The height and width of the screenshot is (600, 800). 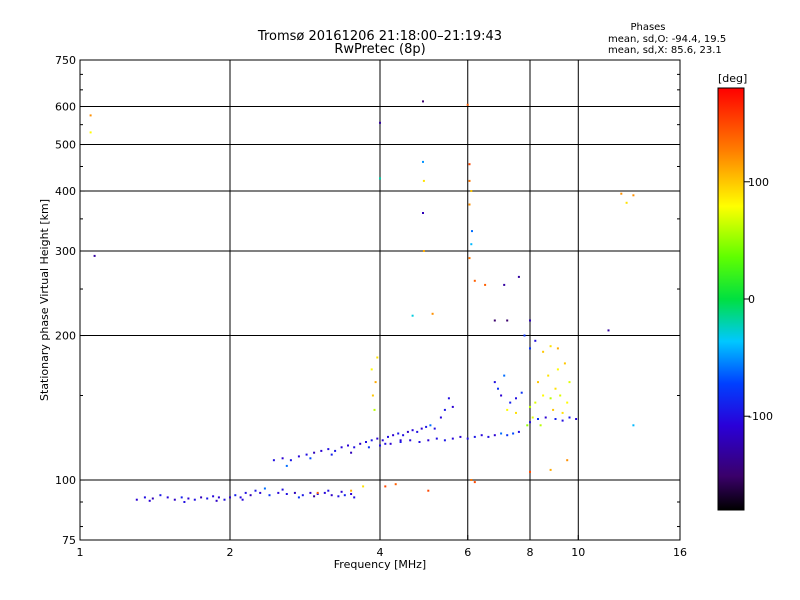 What do you see at coordinates (65, 191) in the screenshot?
I see `y-tick-label: 400` at bounding box center [65, 191].